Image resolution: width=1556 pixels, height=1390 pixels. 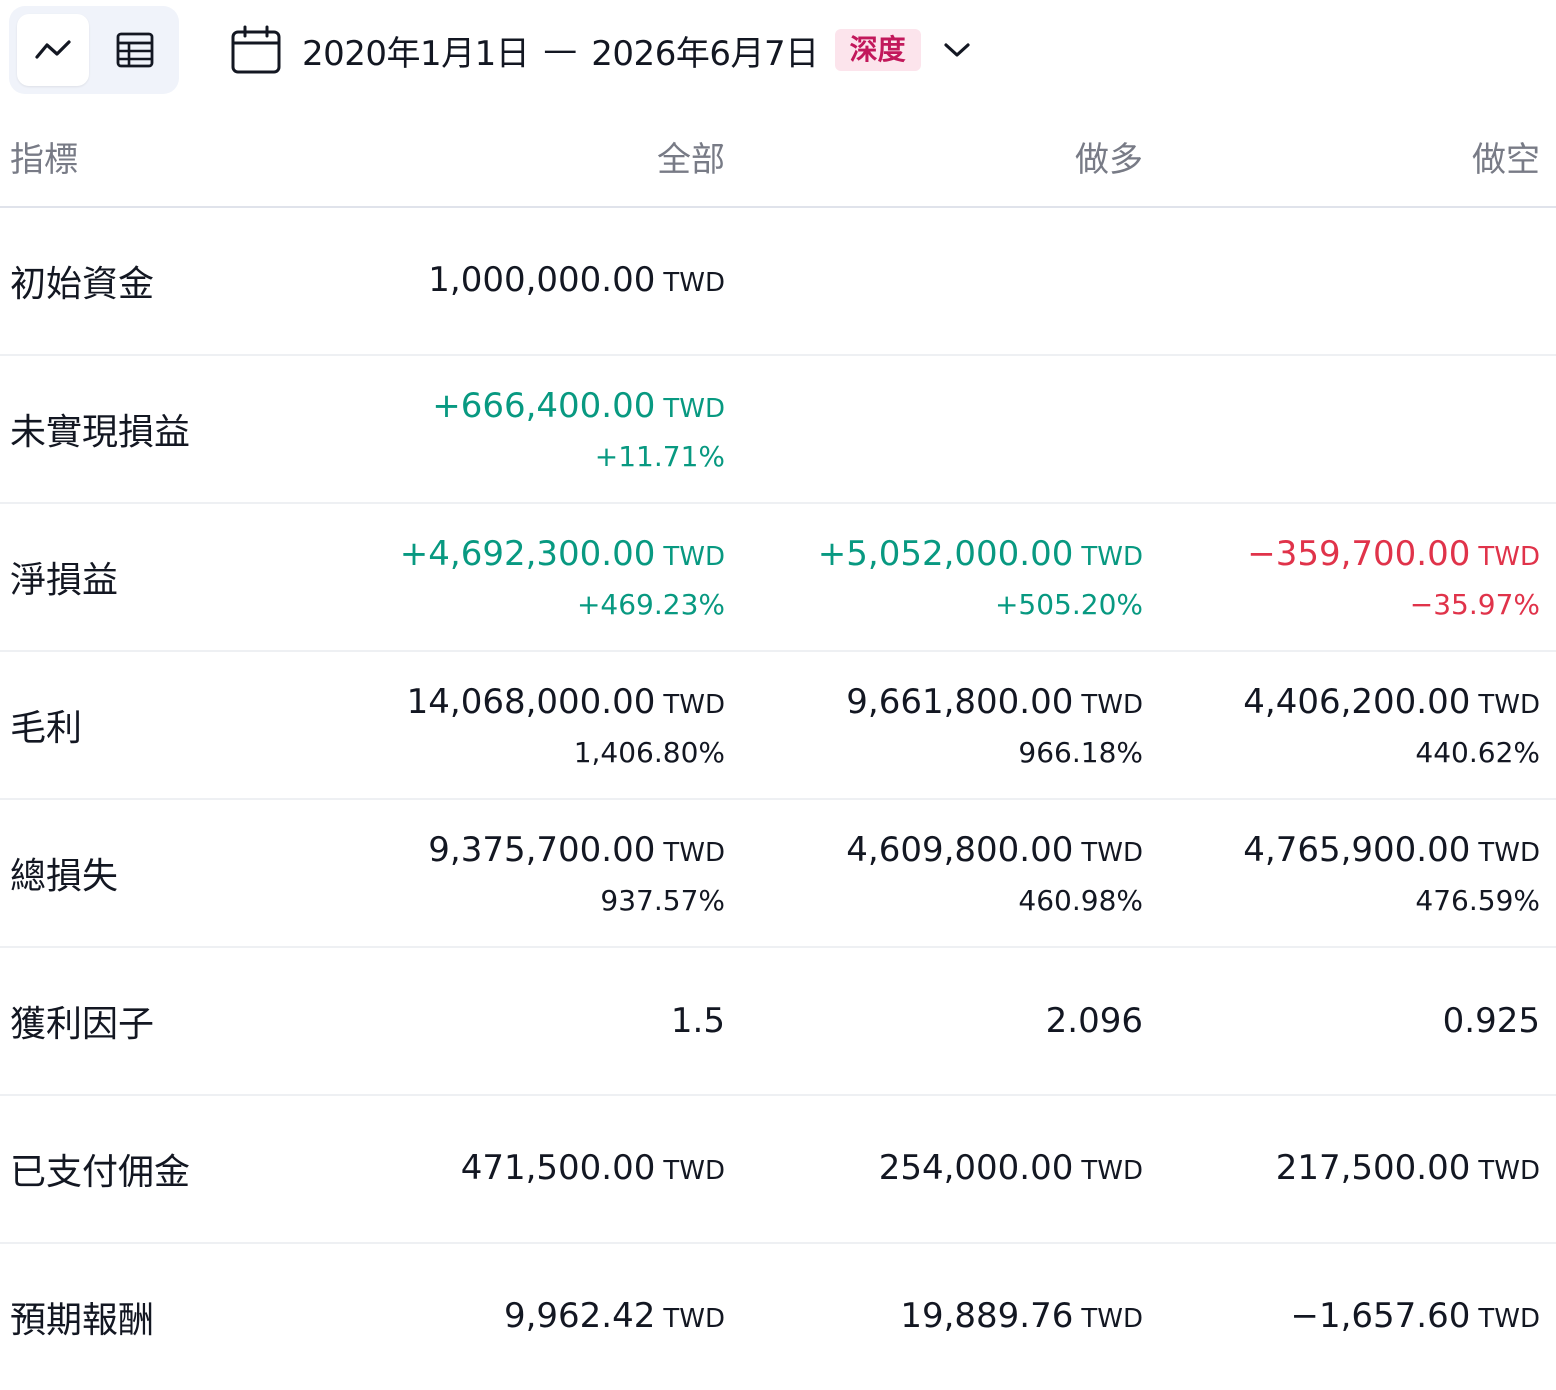 I want to click on value-line: 0.925, so click(x=1491, y=1021).